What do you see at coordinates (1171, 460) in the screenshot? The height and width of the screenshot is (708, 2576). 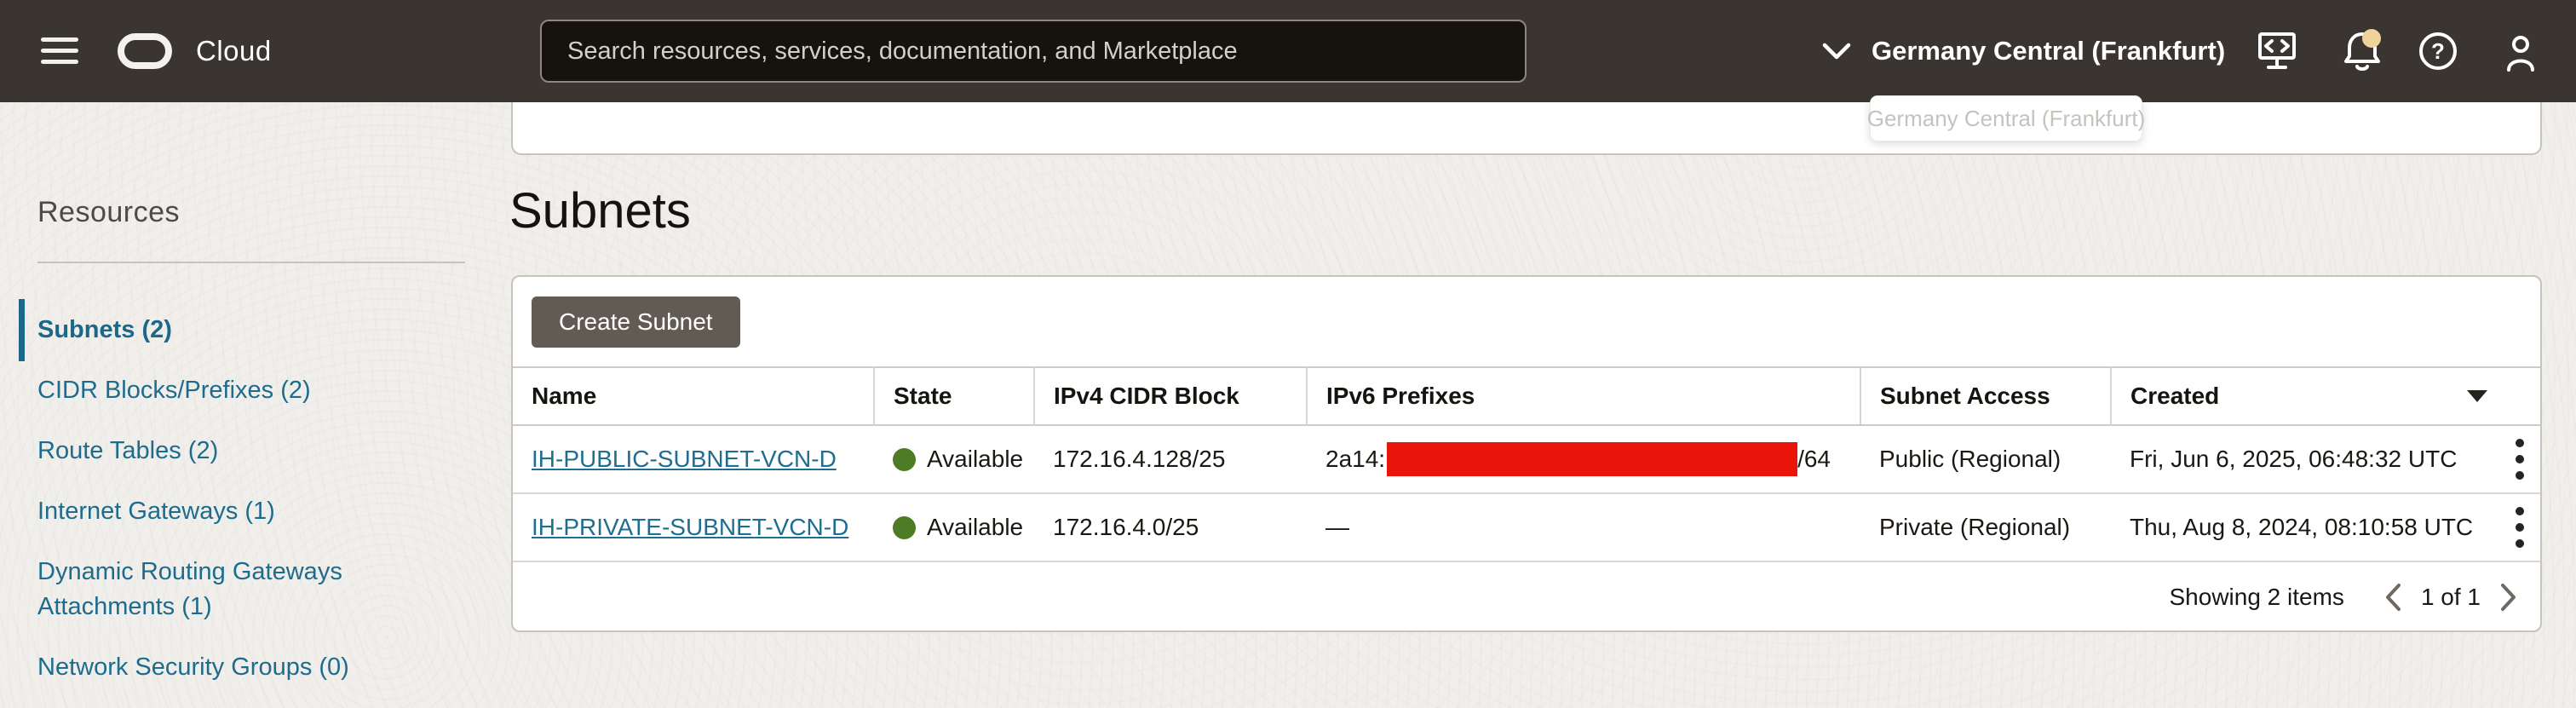 I see `ipv4-cidr-cell: 172.16.4.128/25` at bounding box center [1171, 460].